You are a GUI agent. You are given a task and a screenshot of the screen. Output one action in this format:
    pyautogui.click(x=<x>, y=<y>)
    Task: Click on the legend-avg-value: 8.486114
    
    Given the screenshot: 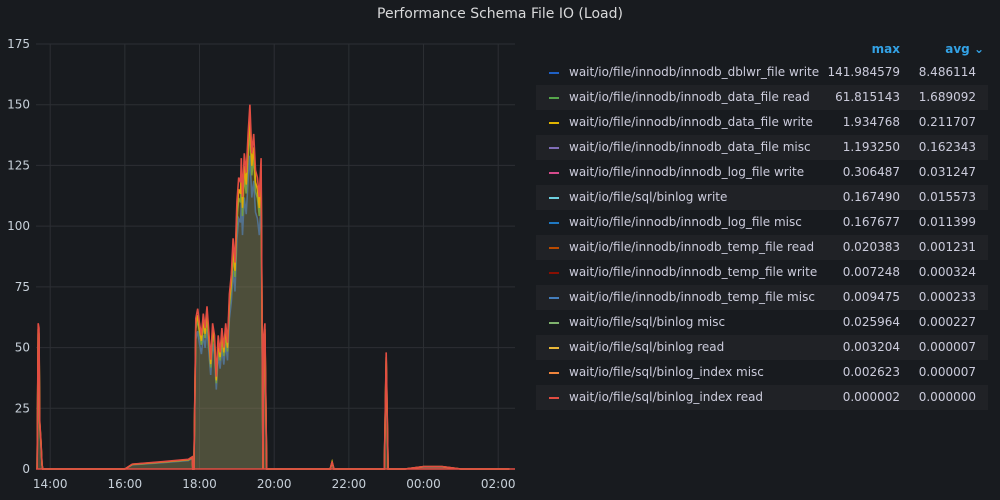 What is the action you would take?
    pyautogui.click(x=947, y=72)
    